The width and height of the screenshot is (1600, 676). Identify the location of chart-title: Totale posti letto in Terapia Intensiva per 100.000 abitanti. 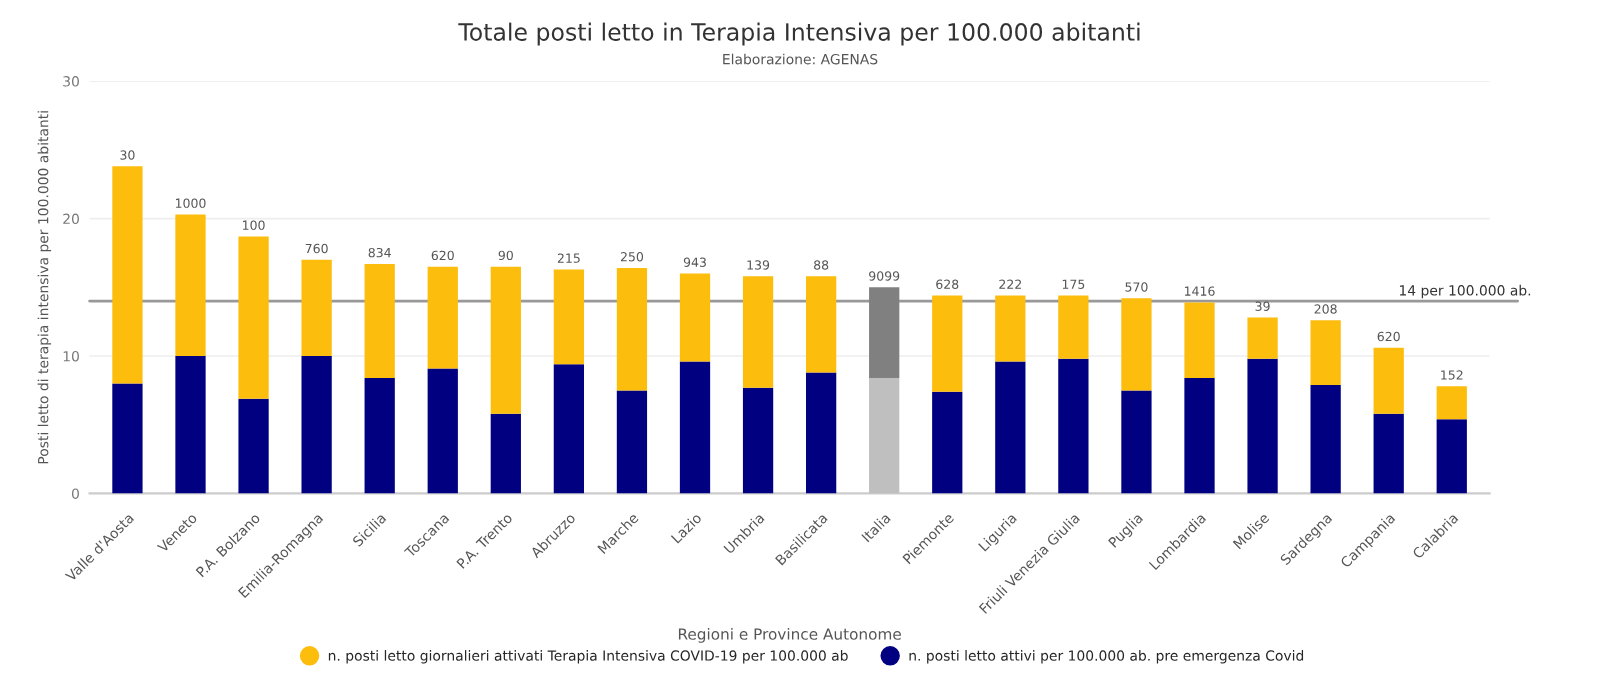
(799, 34).